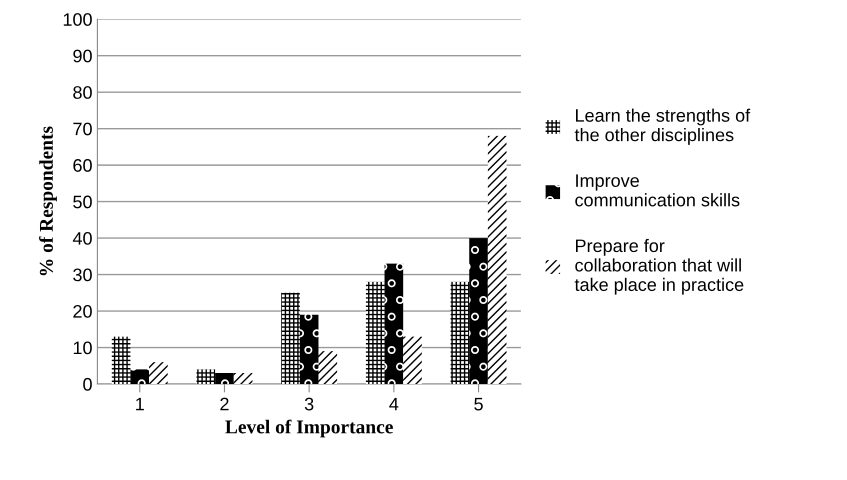 This screenshot has height=480, width=847. What do you see at coordinates (657, 190) in the screenshot?
I see `legend-label: Improve communication skills` at bounding box center [657, 190].